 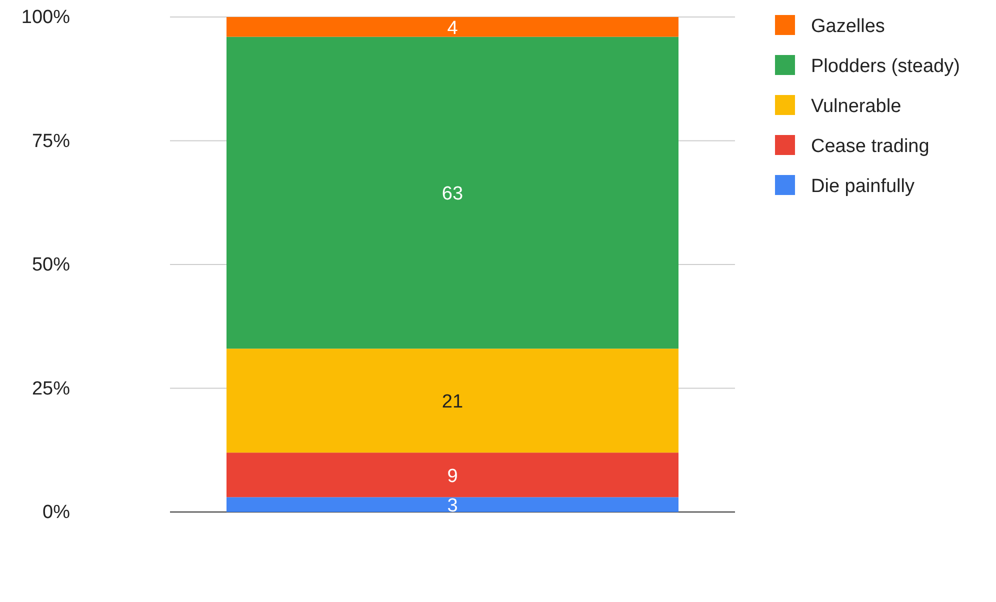 What do you see at coordinates (870, 146) in the screenshot?
I see `legend-label: Cease trading` at bounding box center [870, 146].